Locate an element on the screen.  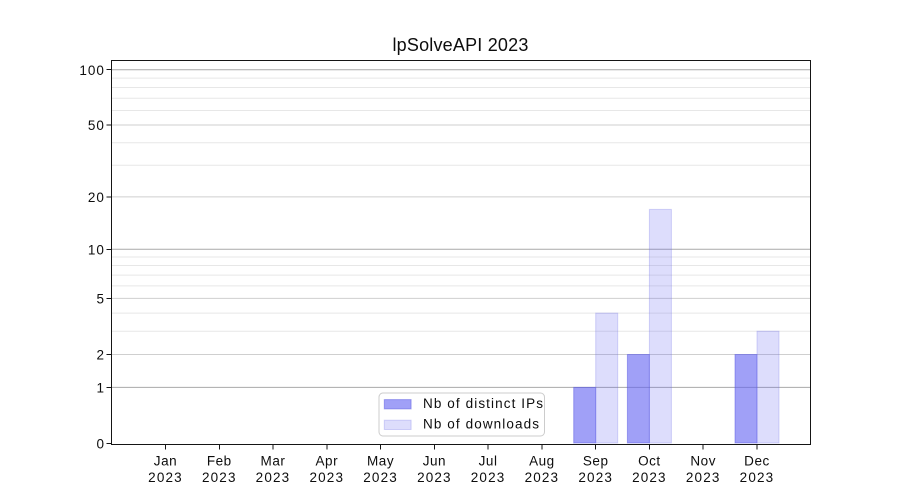
svg-text: Aug is located at coordinates (542, 460).